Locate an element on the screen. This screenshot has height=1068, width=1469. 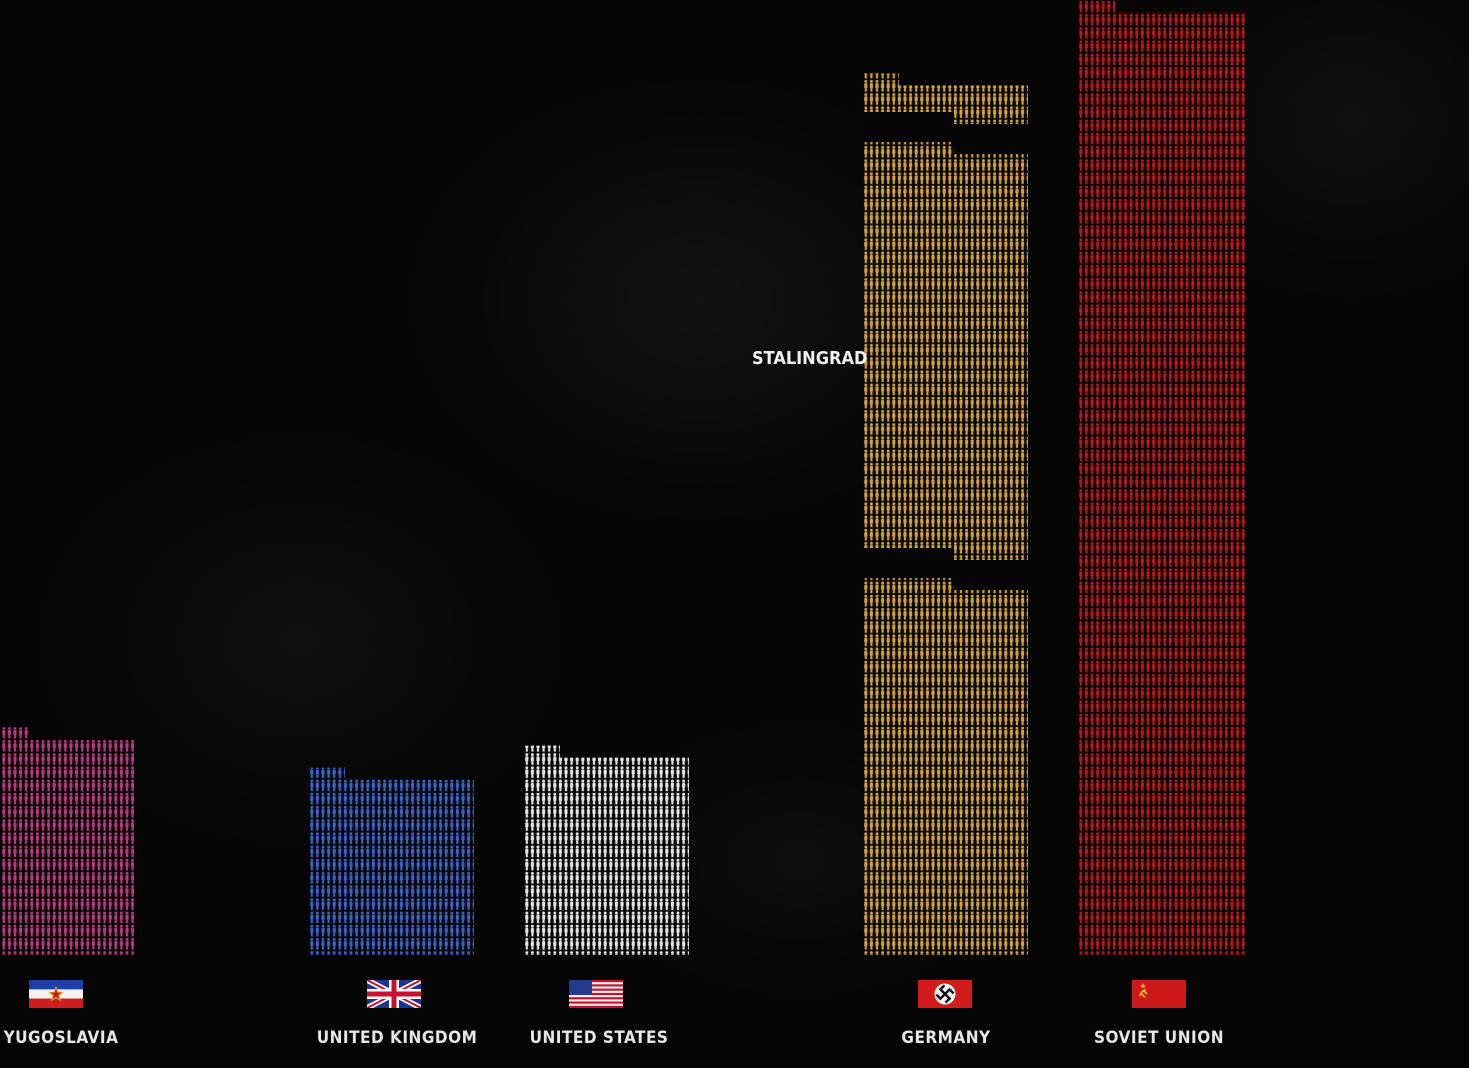
germany-flag-icon is located at coordinates (945, 994).